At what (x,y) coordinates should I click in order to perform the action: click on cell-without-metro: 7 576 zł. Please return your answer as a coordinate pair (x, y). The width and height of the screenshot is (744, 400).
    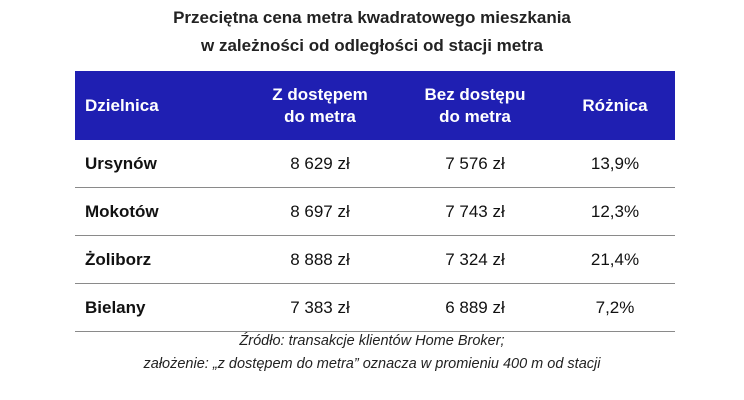
    Looking at the image, I should click on (475, 163).